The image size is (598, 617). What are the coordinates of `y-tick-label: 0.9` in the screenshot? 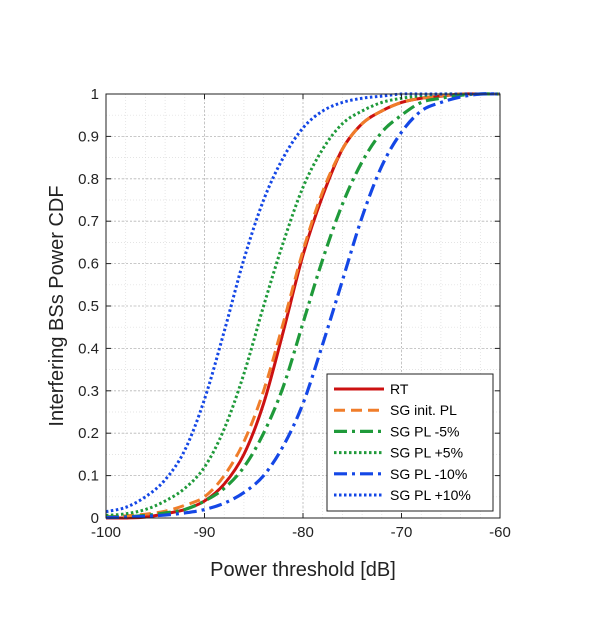 It's located at (88, 136).